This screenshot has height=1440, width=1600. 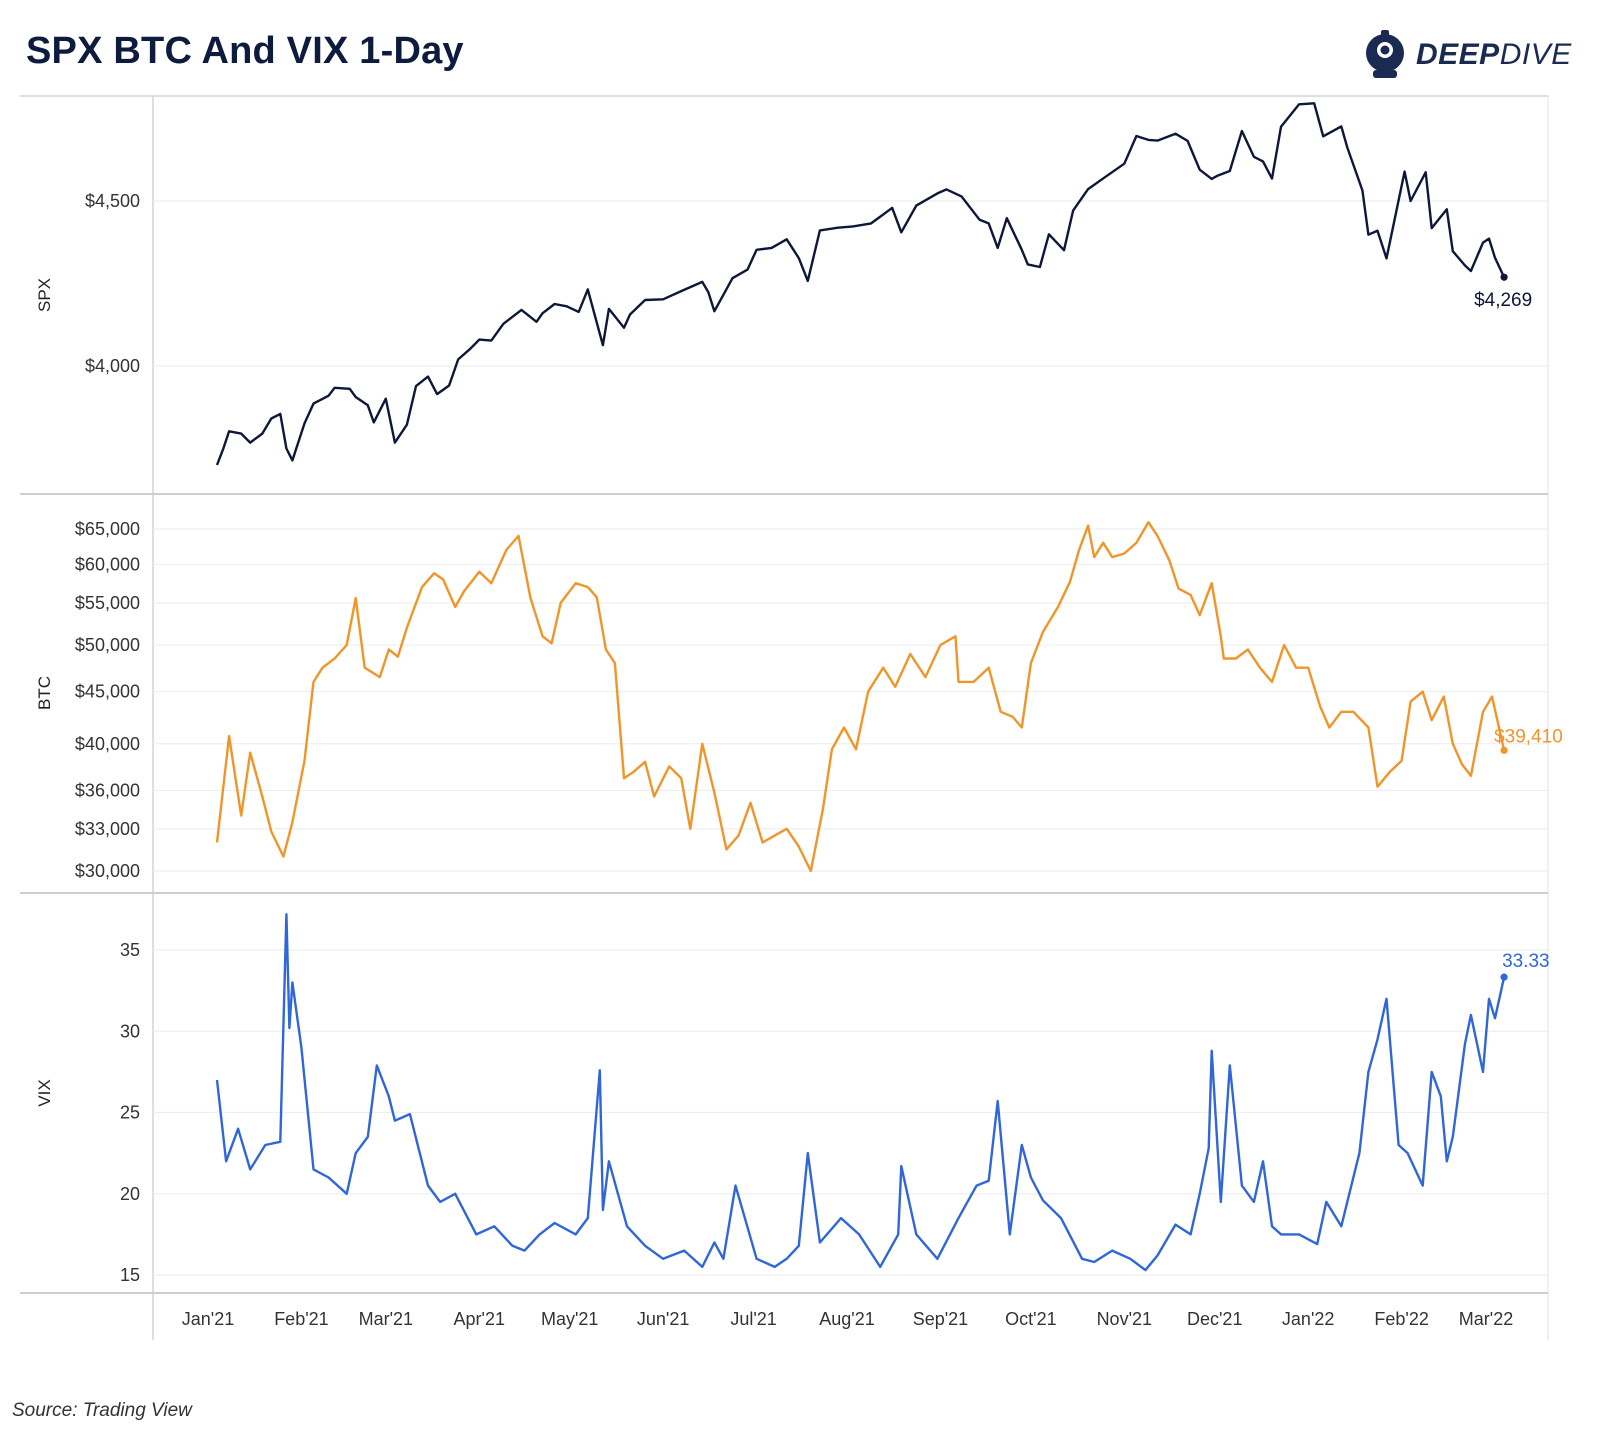 What do you see at coordinates (1504, 750) in the screenshot?
I see `btc-last-point` at bounding box center [1504, 750].